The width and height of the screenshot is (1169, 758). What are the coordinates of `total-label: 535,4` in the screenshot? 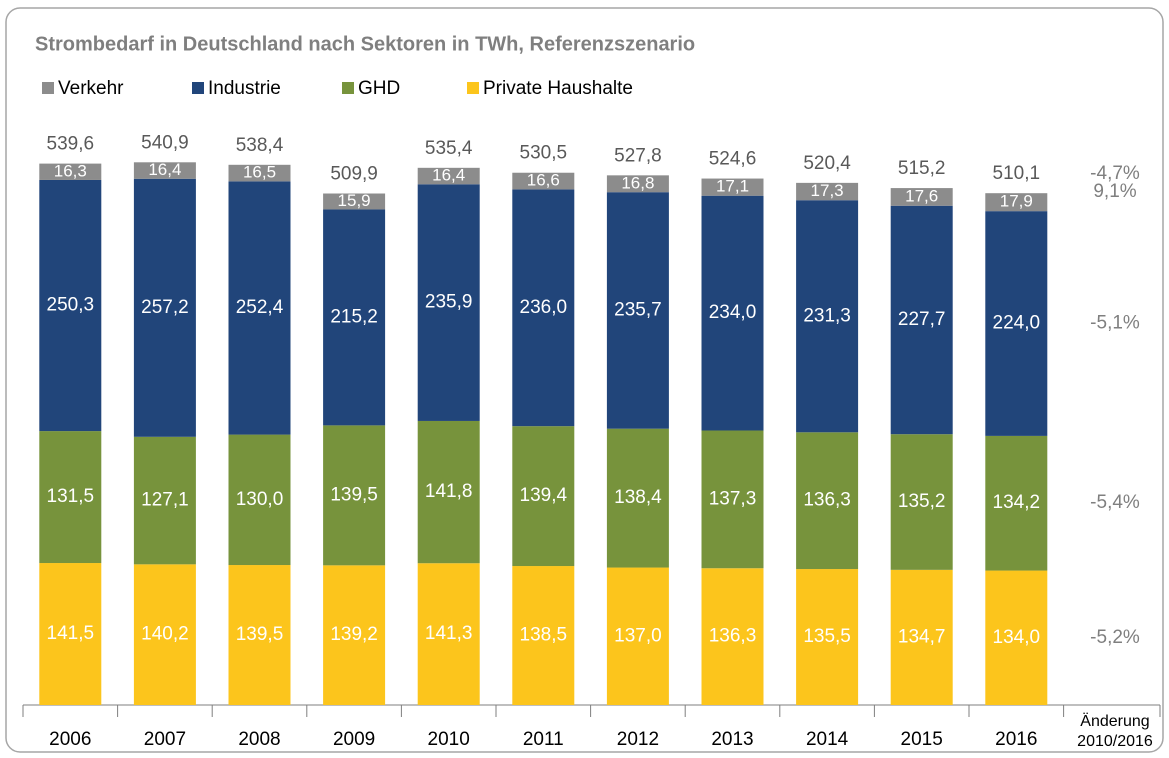 It's located at (449, 148).